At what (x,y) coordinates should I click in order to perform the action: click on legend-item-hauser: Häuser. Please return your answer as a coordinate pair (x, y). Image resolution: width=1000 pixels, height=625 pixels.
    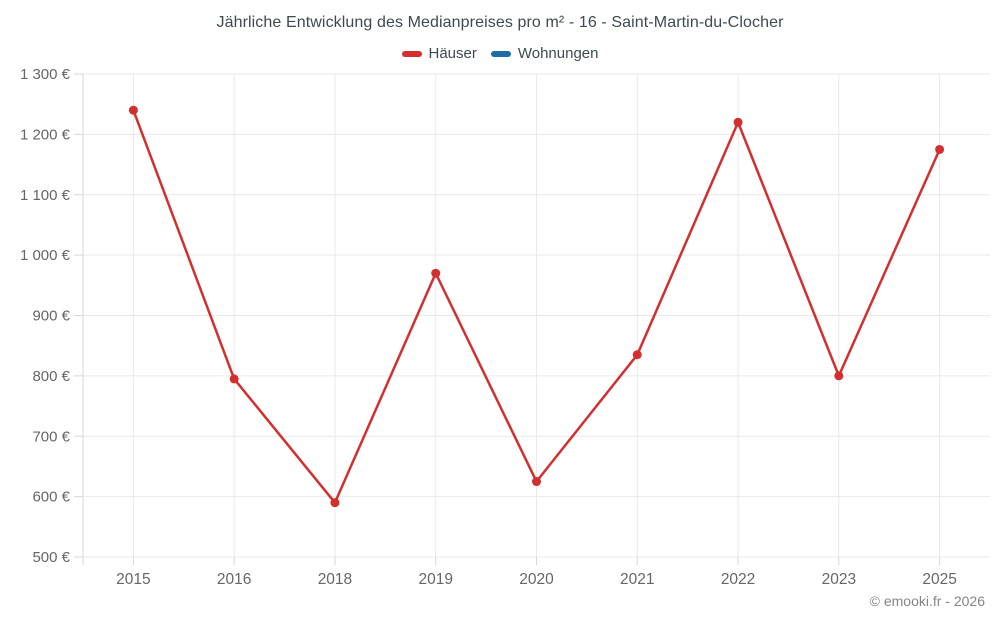
    Looking at the image, I should click on (439, 53).